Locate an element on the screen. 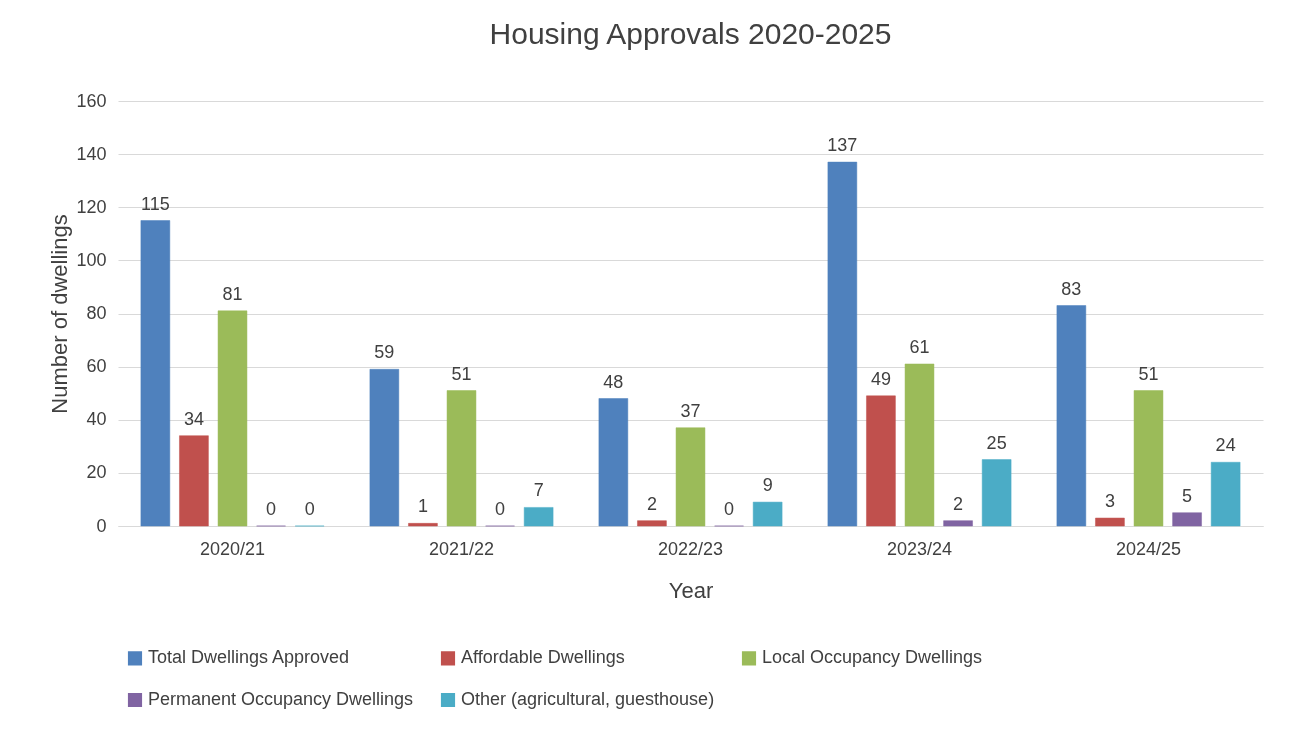 Image resolution: width=1315 pixels, height=744 pixels. y-axis-title: Number of dwellings is located at coordinates (60, 314).